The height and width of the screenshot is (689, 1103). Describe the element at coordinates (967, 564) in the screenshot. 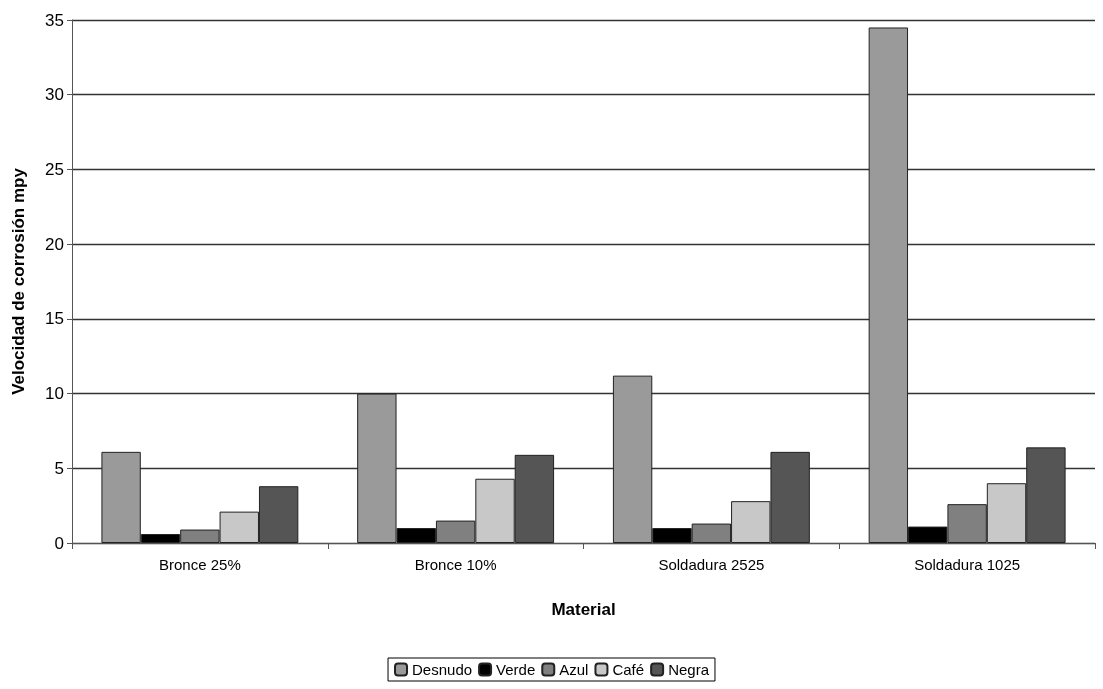

I see `x-tick-label: Soldadura 1025` at that location.